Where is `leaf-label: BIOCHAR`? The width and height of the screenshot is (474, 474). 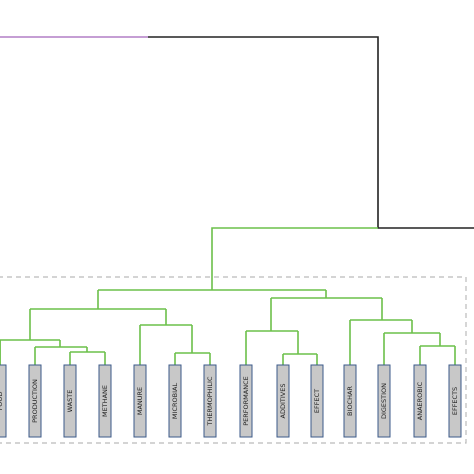 leaf-label: BIOCHAR is located at coordinates (350, 401).